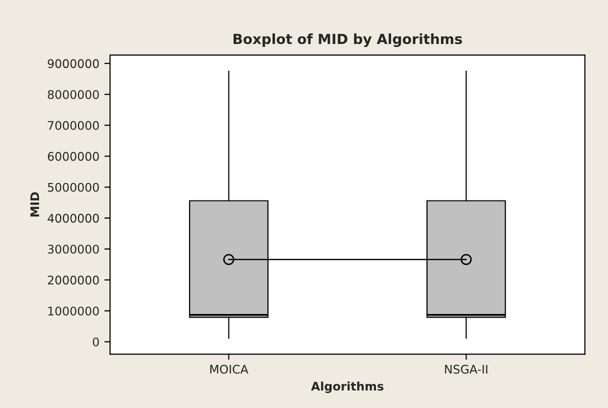 This screenshot has width=608, height=408. I want to click on y-tick-label: 6000000, so click(73, 156).